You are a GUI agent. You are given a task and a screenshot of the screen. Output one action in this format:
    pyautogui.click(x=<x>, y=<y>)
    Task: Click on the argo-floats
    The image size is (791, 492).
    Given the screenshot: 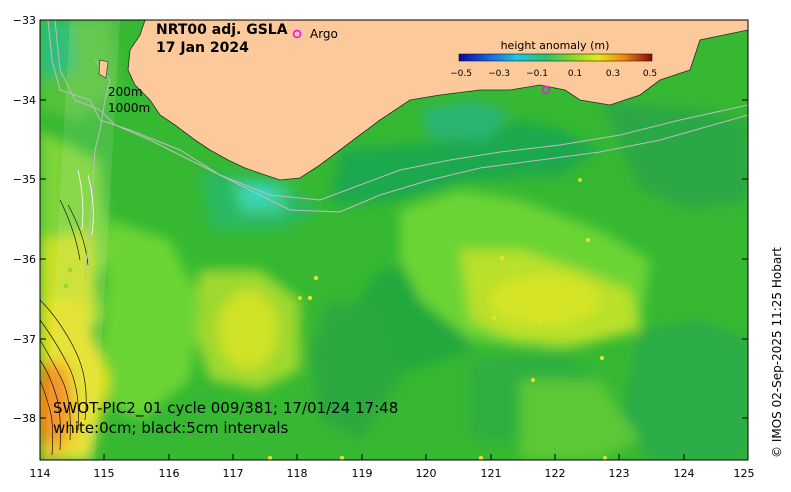 What is the action you would take?
    pyautogui.click(x=546, y=90)
    